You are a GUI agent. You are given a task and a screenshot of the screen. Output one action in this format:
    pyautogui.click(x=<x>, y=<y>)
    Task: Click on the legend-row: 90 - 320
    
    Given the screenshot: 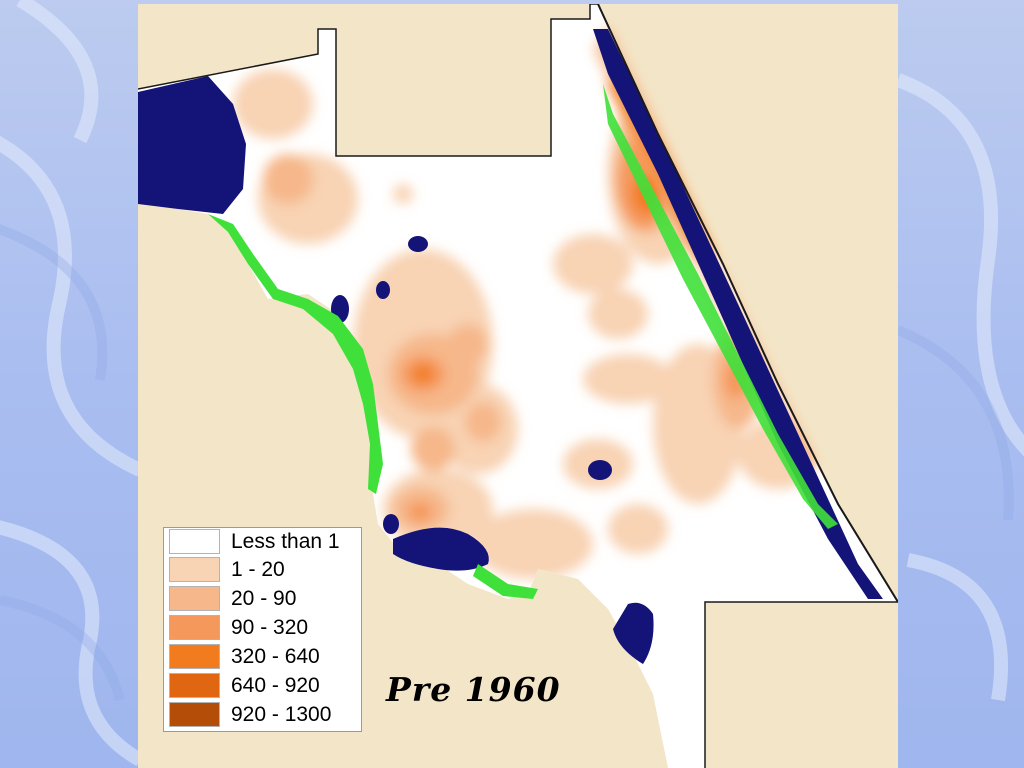 What is the action you would take?
    pyautogui.click(x=264, y=627)
    